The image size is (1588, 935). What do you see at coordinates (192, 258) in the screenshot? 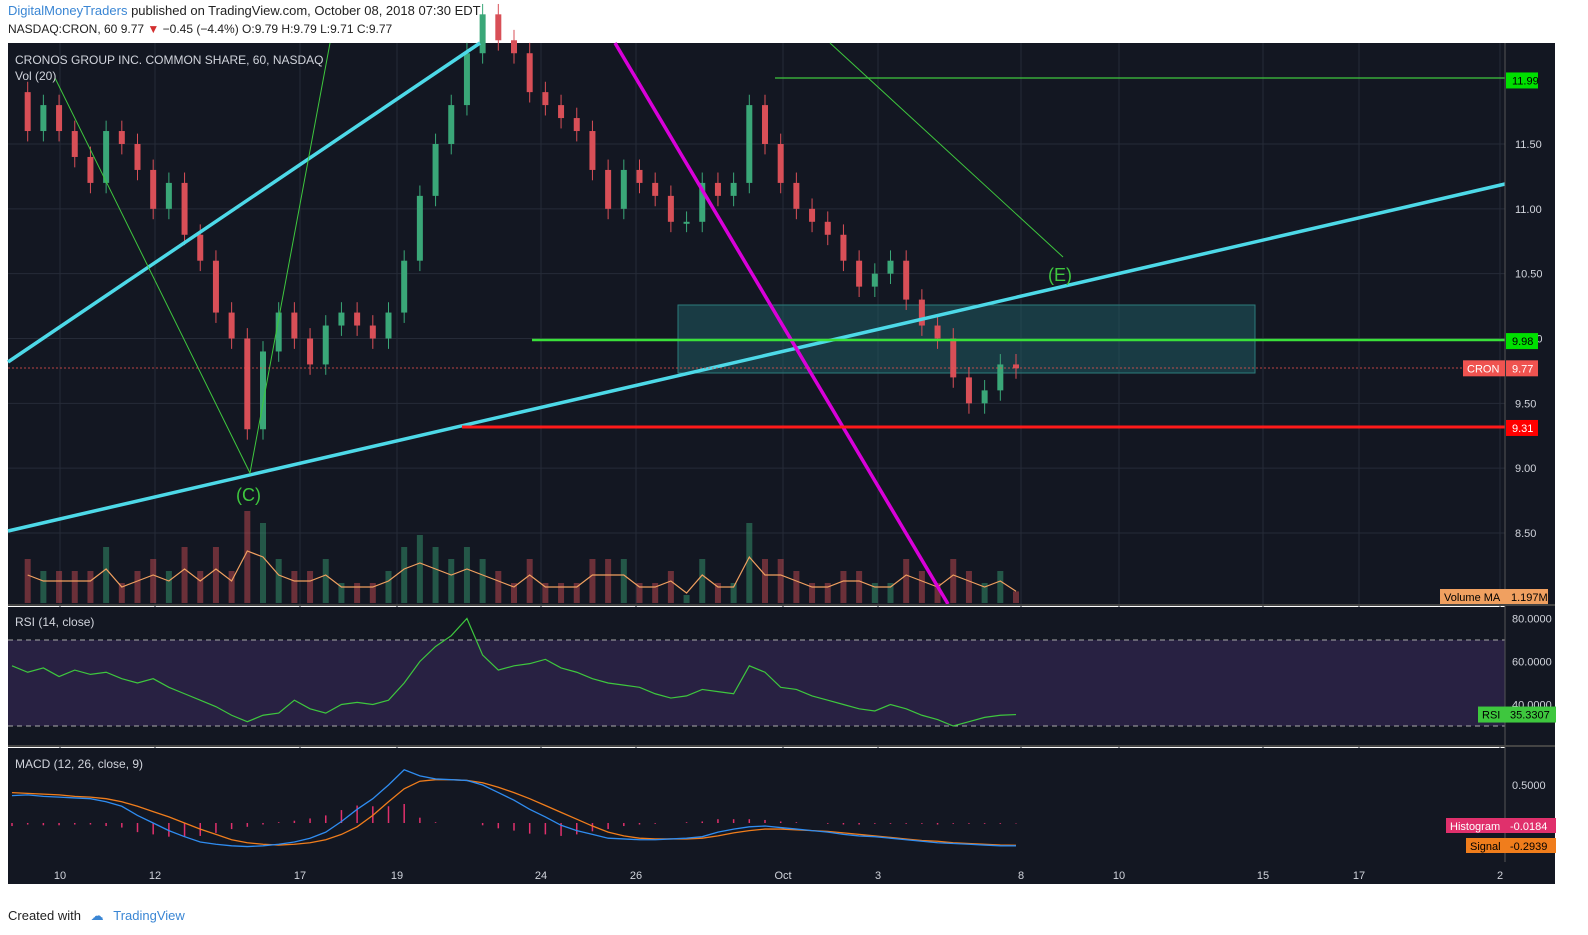
I see `wave-lines` at bounding box center [192, 258].